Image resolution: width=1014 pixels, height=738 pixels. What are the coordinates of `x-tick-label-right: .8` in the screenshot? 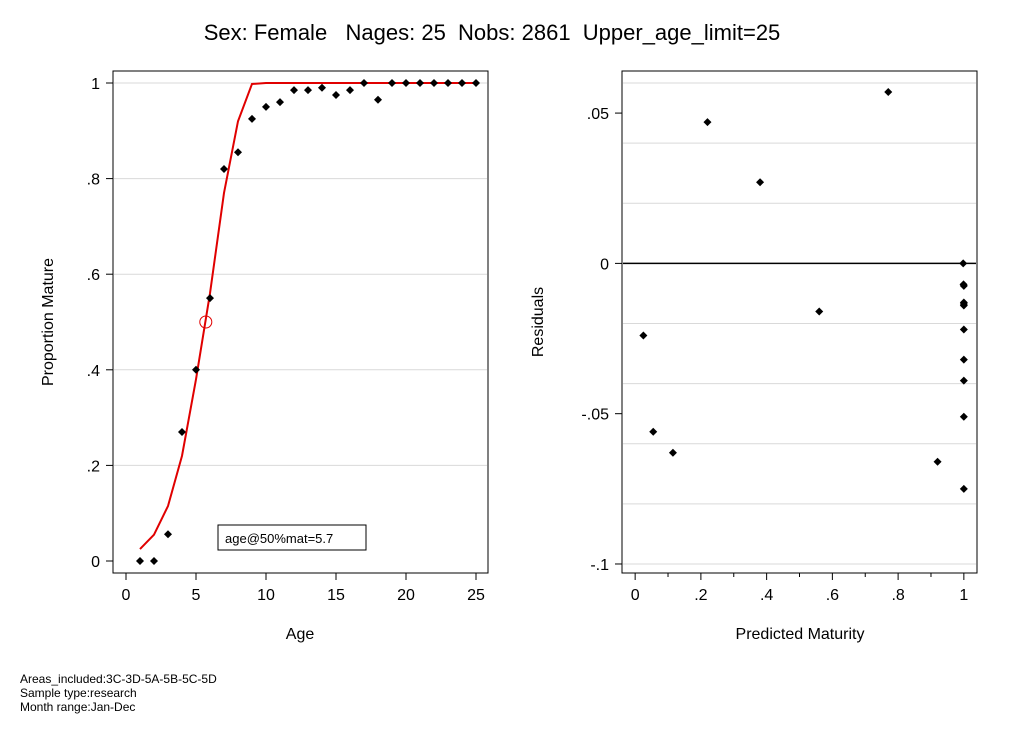 It's located at (897, 595).